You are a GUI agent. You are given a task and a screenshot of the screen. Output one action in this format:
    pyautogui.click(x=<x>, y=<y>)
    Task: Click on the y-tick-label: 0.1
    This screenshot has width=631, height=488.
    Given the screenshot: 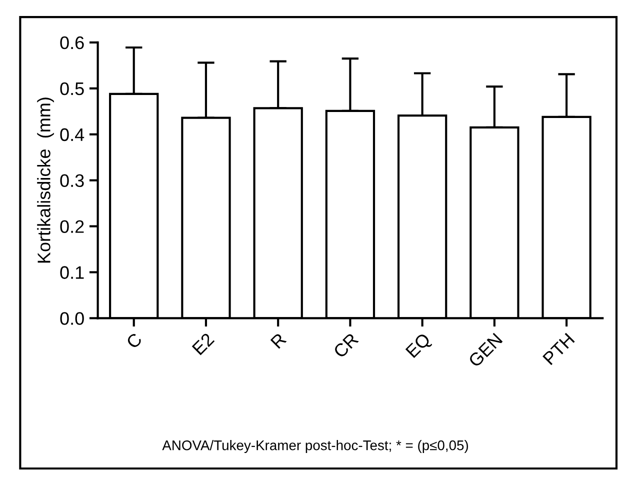 What is the action you would take?
    pyautogui.click(x=72, y=272)
    